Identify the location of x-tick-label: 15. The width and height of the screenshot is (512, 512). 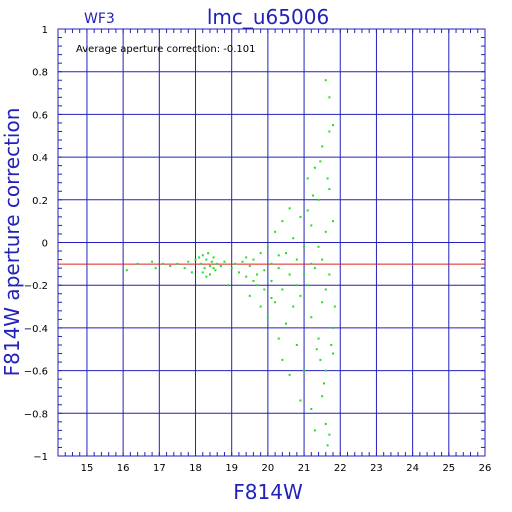
(87, 468).